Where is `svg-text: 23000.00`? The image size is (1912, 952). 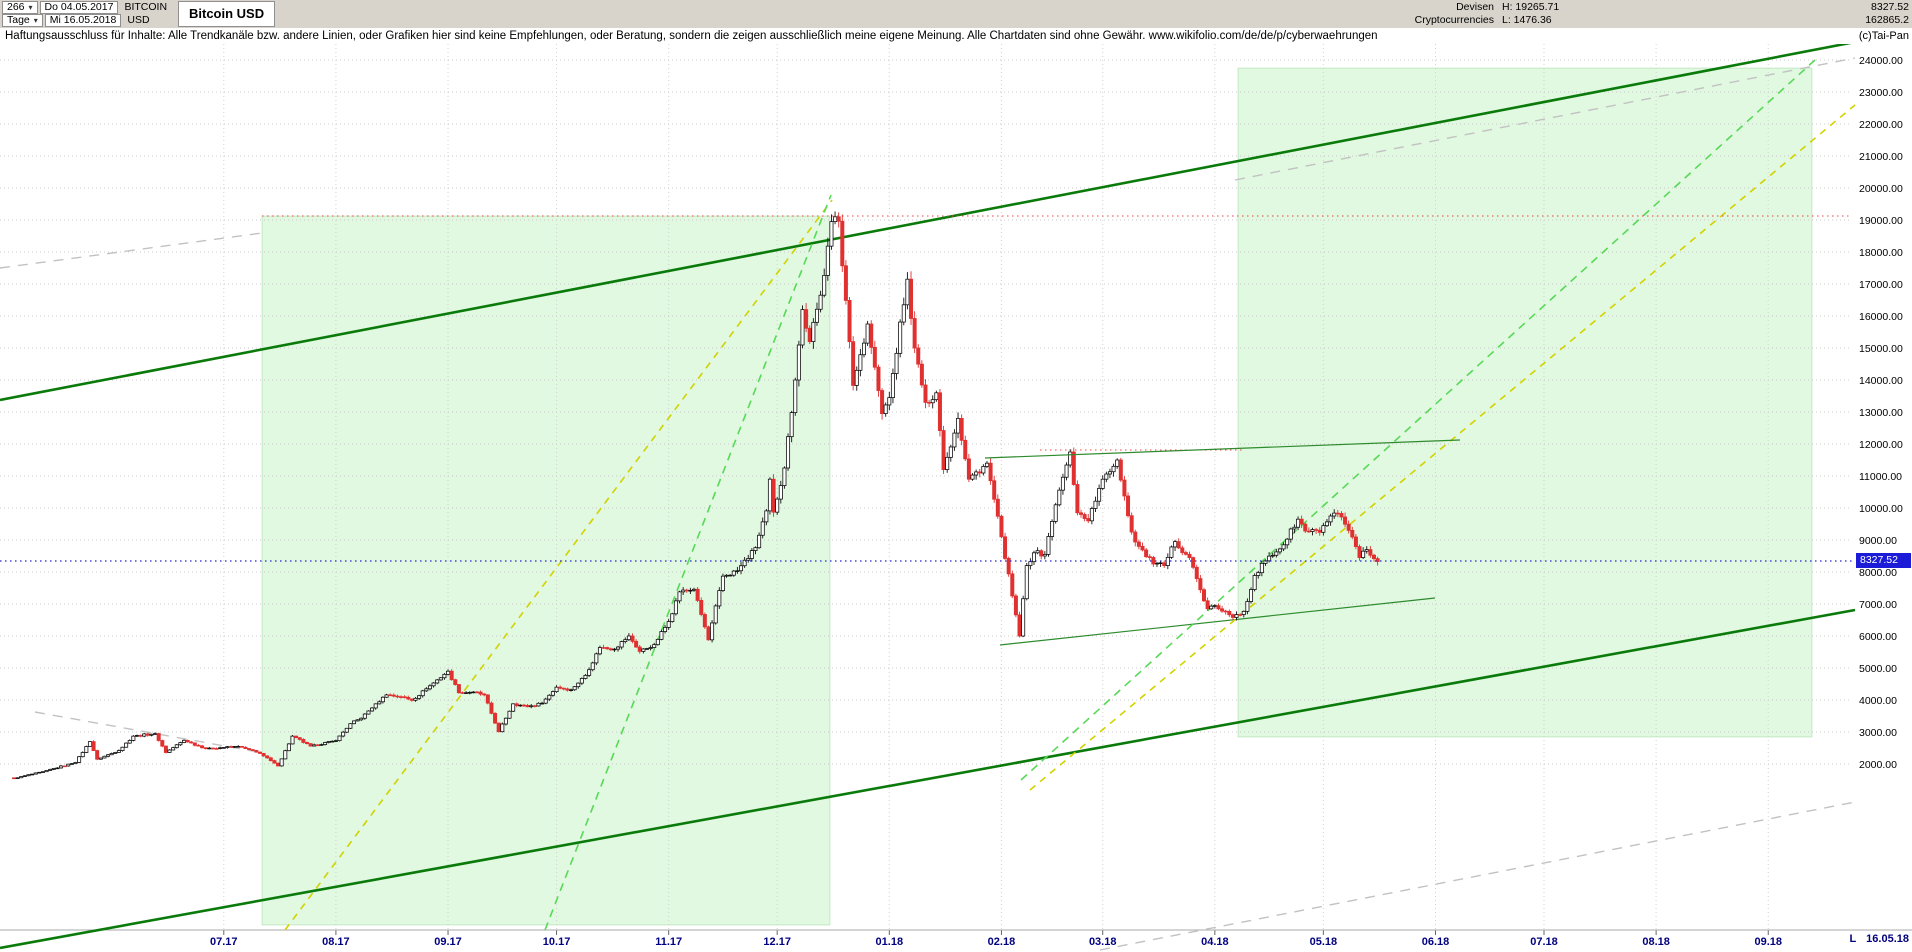 svg-text: 23000.00 is located at coordinates (1881, 93).